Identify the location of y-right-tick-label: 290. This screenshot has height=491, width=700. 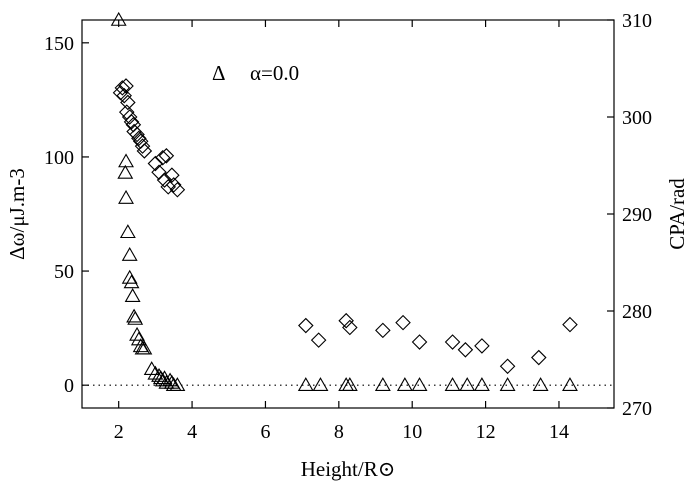
(637, 215).